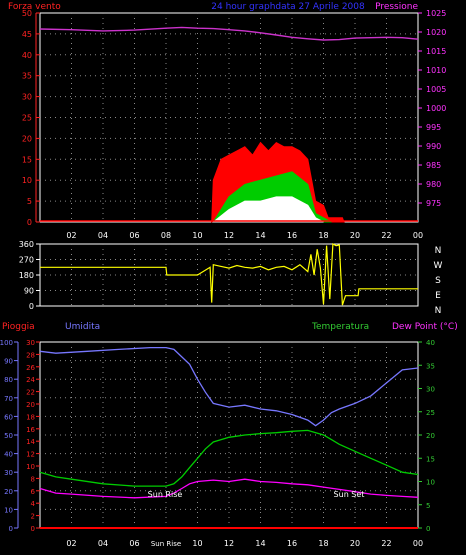 This screenshot has height=555, width=466. I want to click on wind-speed-axis: 0 5 10 15 20 25 30 35 40 45 50, so click(31, 118).